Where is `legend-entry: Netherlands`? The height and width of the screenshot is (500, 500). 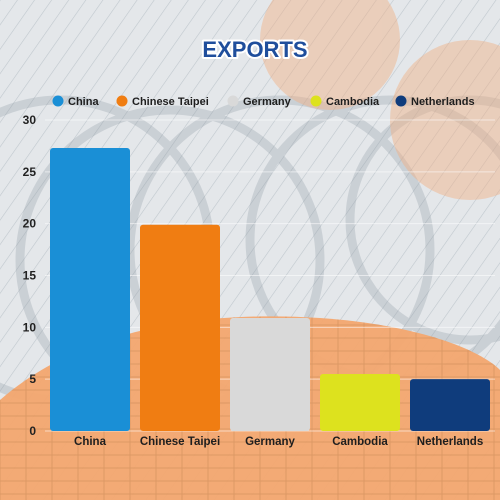
legend-entry: Netherlands is located at coordinates (443, 102).